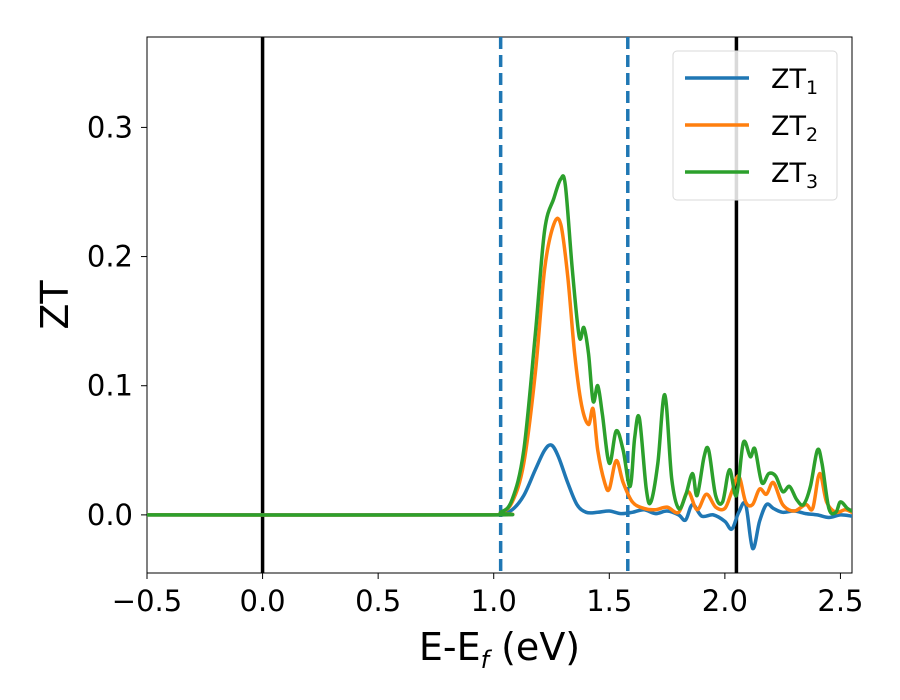 This screenshot has height=700, width=900. I want to click on legend-box, so click(755, 125).